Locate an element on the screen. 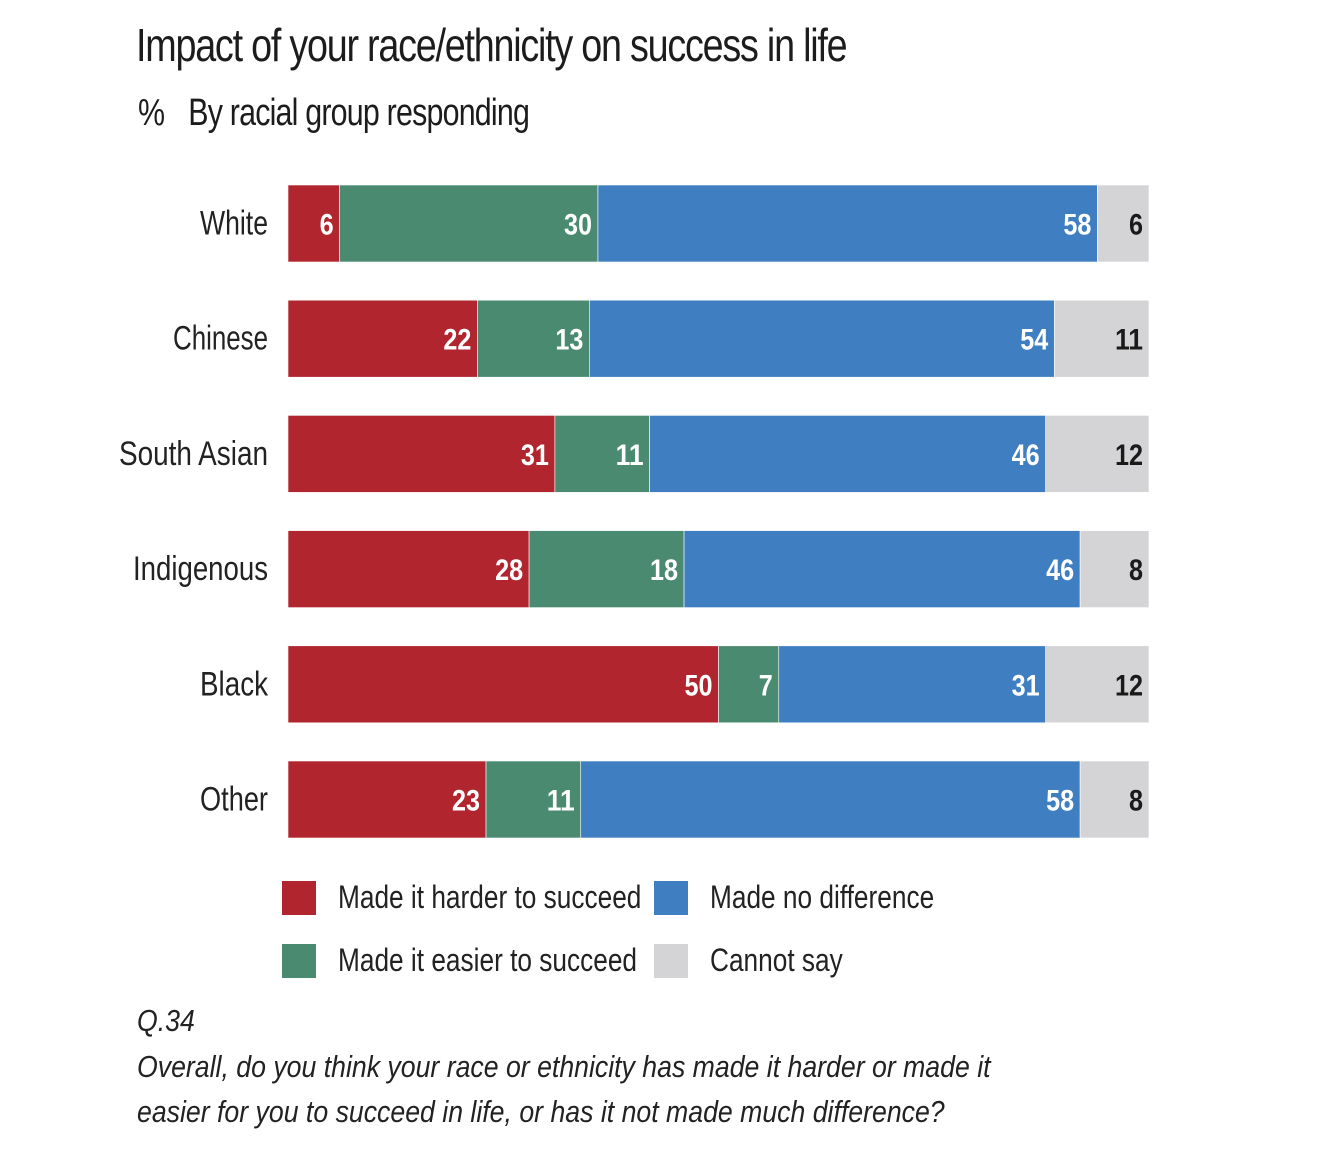 Image resolution: width=1340 pixels, height=1166 pixels. data-label: 54 is located at coordinates (1034, 340).